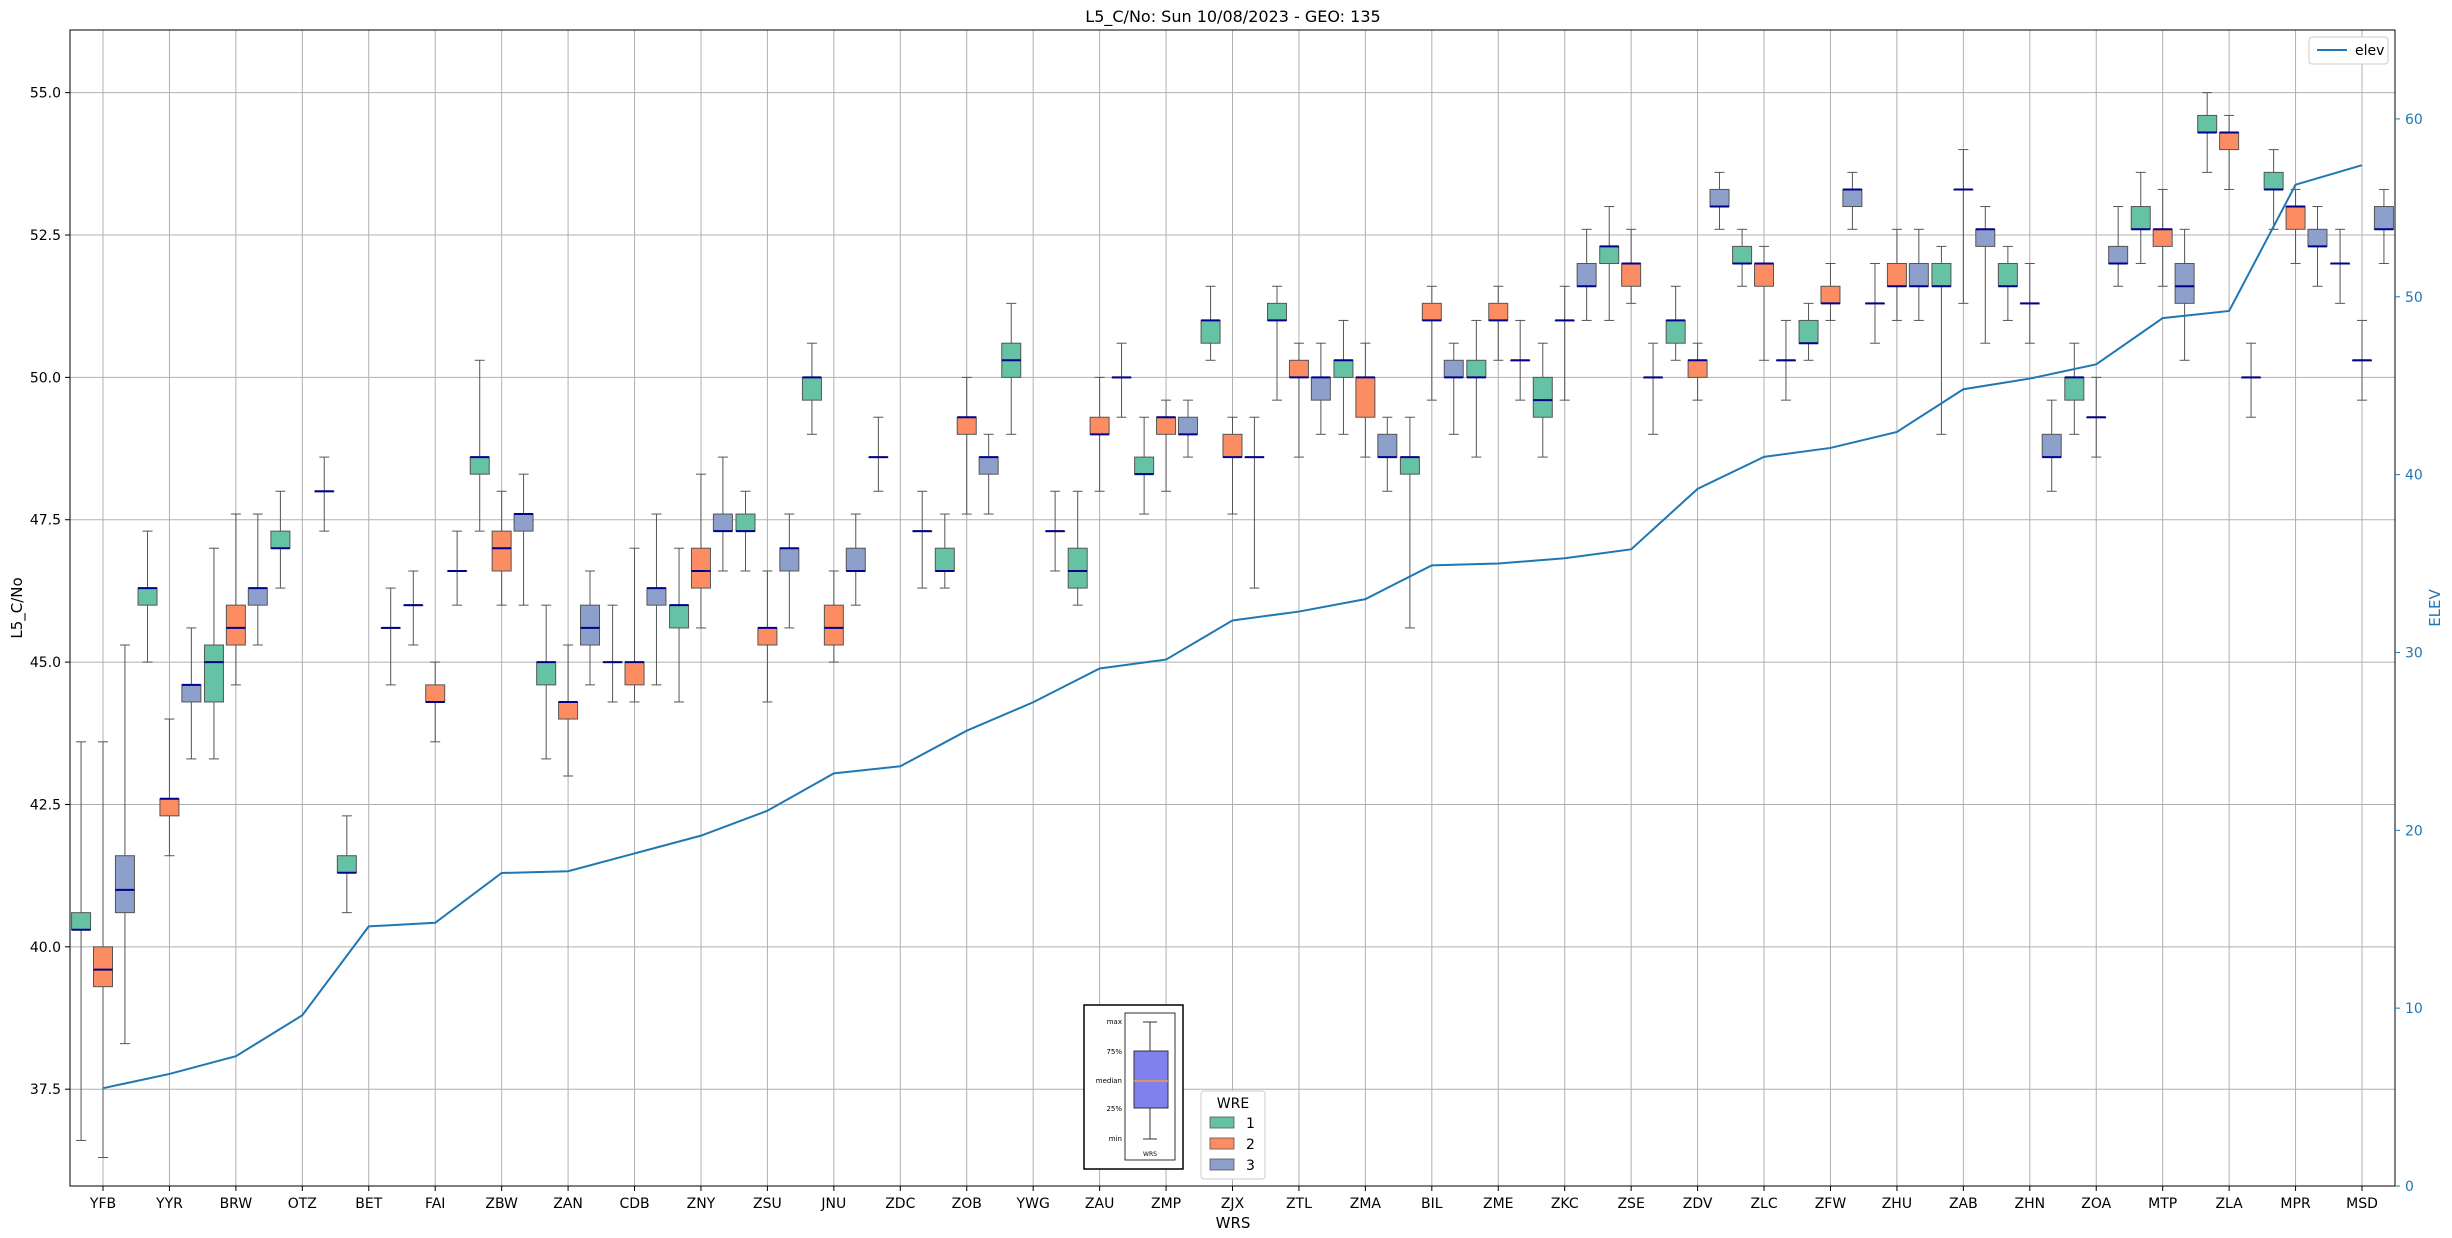 This screenshot has height=1238, width=2452. Describe the element at coordinates (2229, 1204) in the screenshot. I see `x-tick-label: ZLA` at that location.